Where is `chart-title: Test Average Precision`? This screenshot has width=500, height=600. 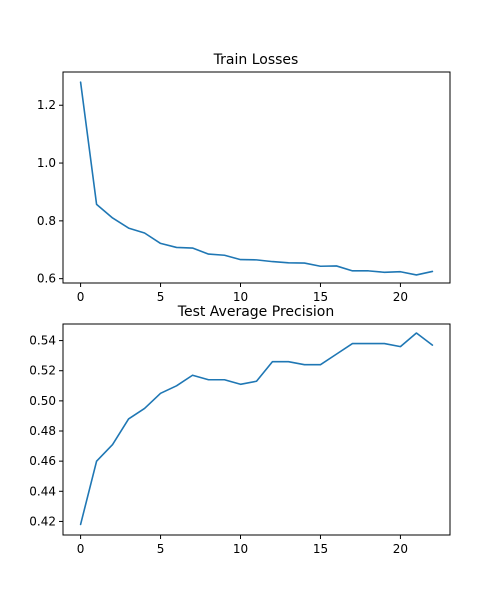 chart-title: Test Average Precision is located at coordinates (255, 312).